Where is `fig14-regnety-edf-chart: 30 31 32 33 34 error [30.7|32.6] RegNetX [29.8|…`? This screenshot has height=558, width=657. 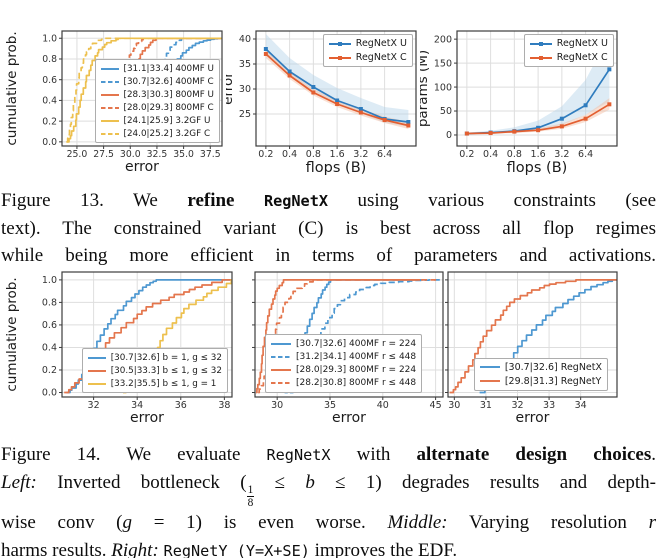 fig14-regnety-edf-chart: 30 31 32 33 34 error [30.7|32.6] RegNetX [29.8|… is located at coordinates (551, 347).